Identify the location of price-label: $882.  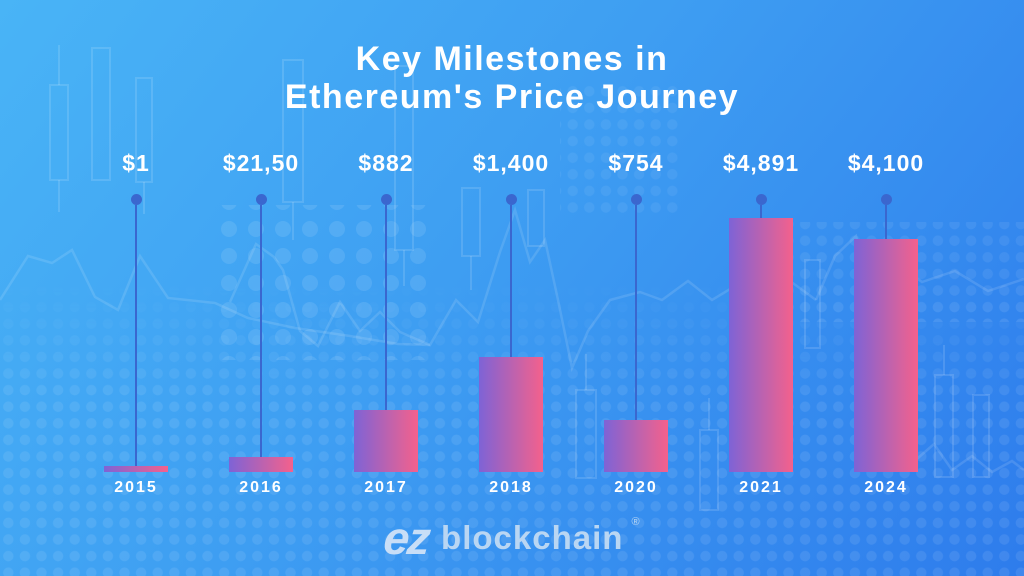
(386, 163).